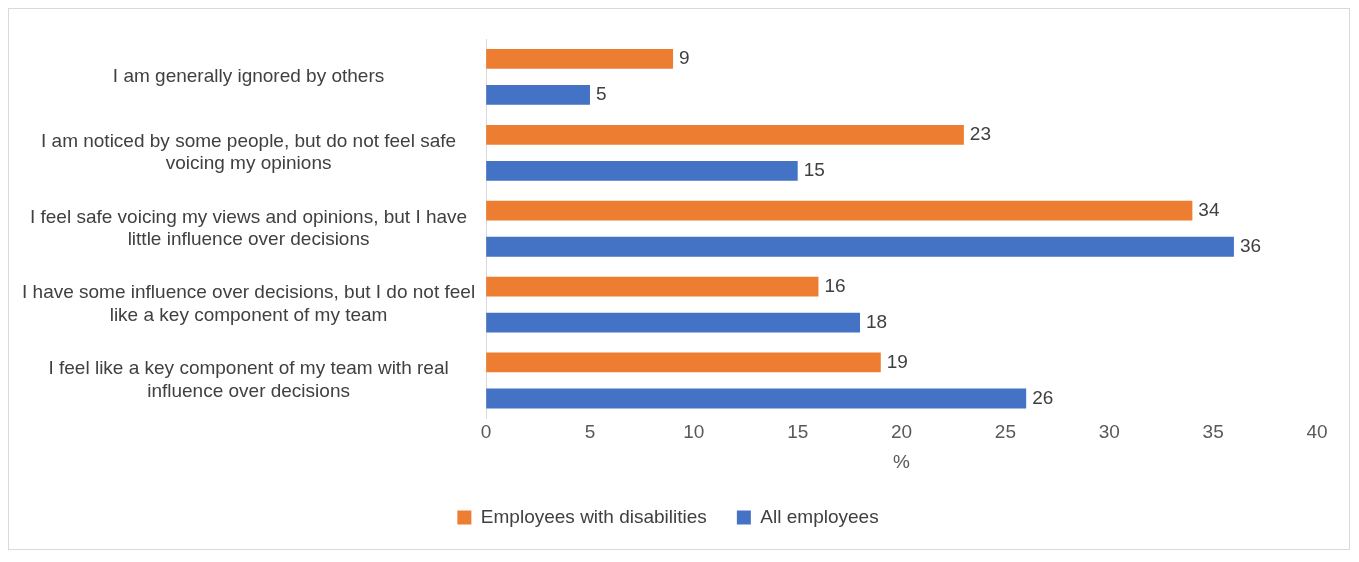  What do you see at coordinates (593, 516) in the screenshot?
I see `legend-label: Employees with disabilities` at bounding box center [593, 516].